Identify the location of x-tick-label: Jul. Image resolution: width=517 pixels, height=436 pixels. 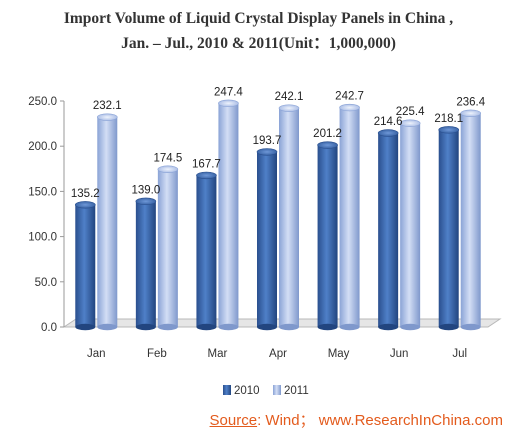
(459, 354).